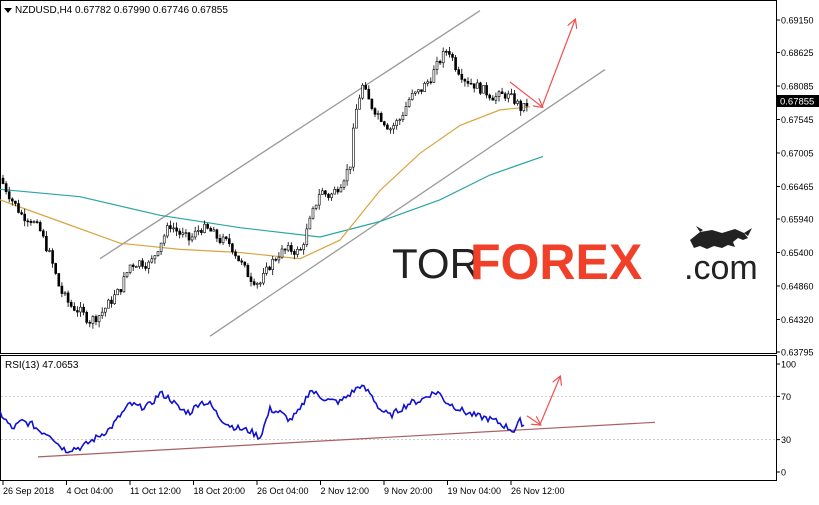  I want to click on current-price-tag: 0.67855, so click(797, 102).